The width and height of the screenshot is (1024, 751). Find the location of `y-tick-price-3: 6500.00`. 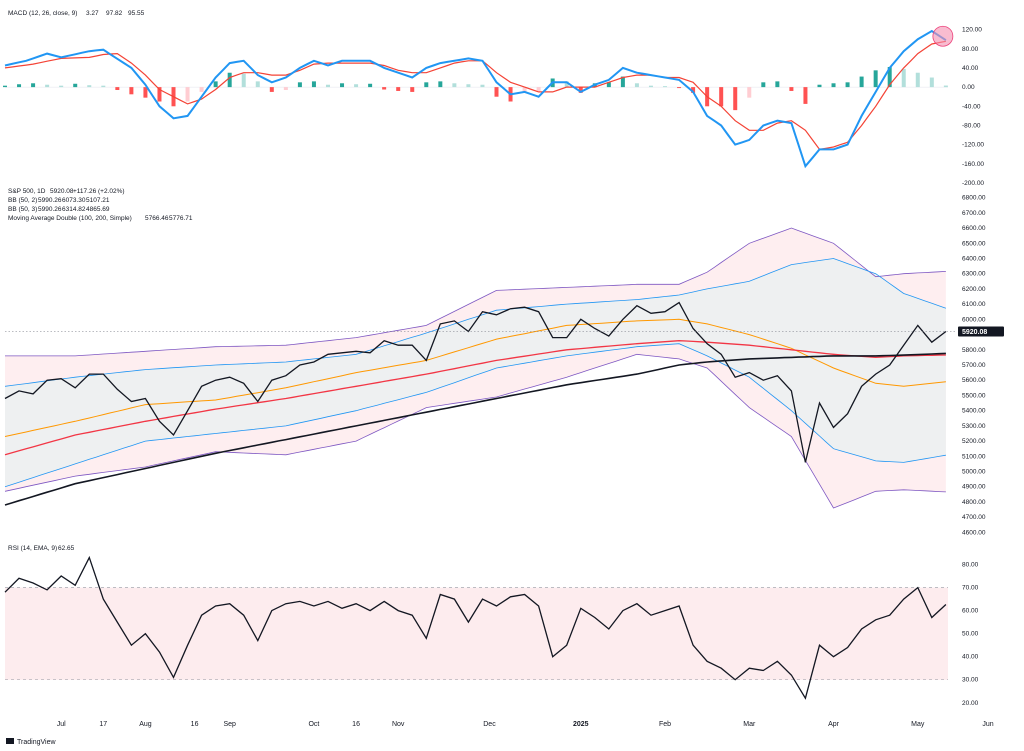

y-tick-price-3: 6500.00 is located at coordinates (974, 243).